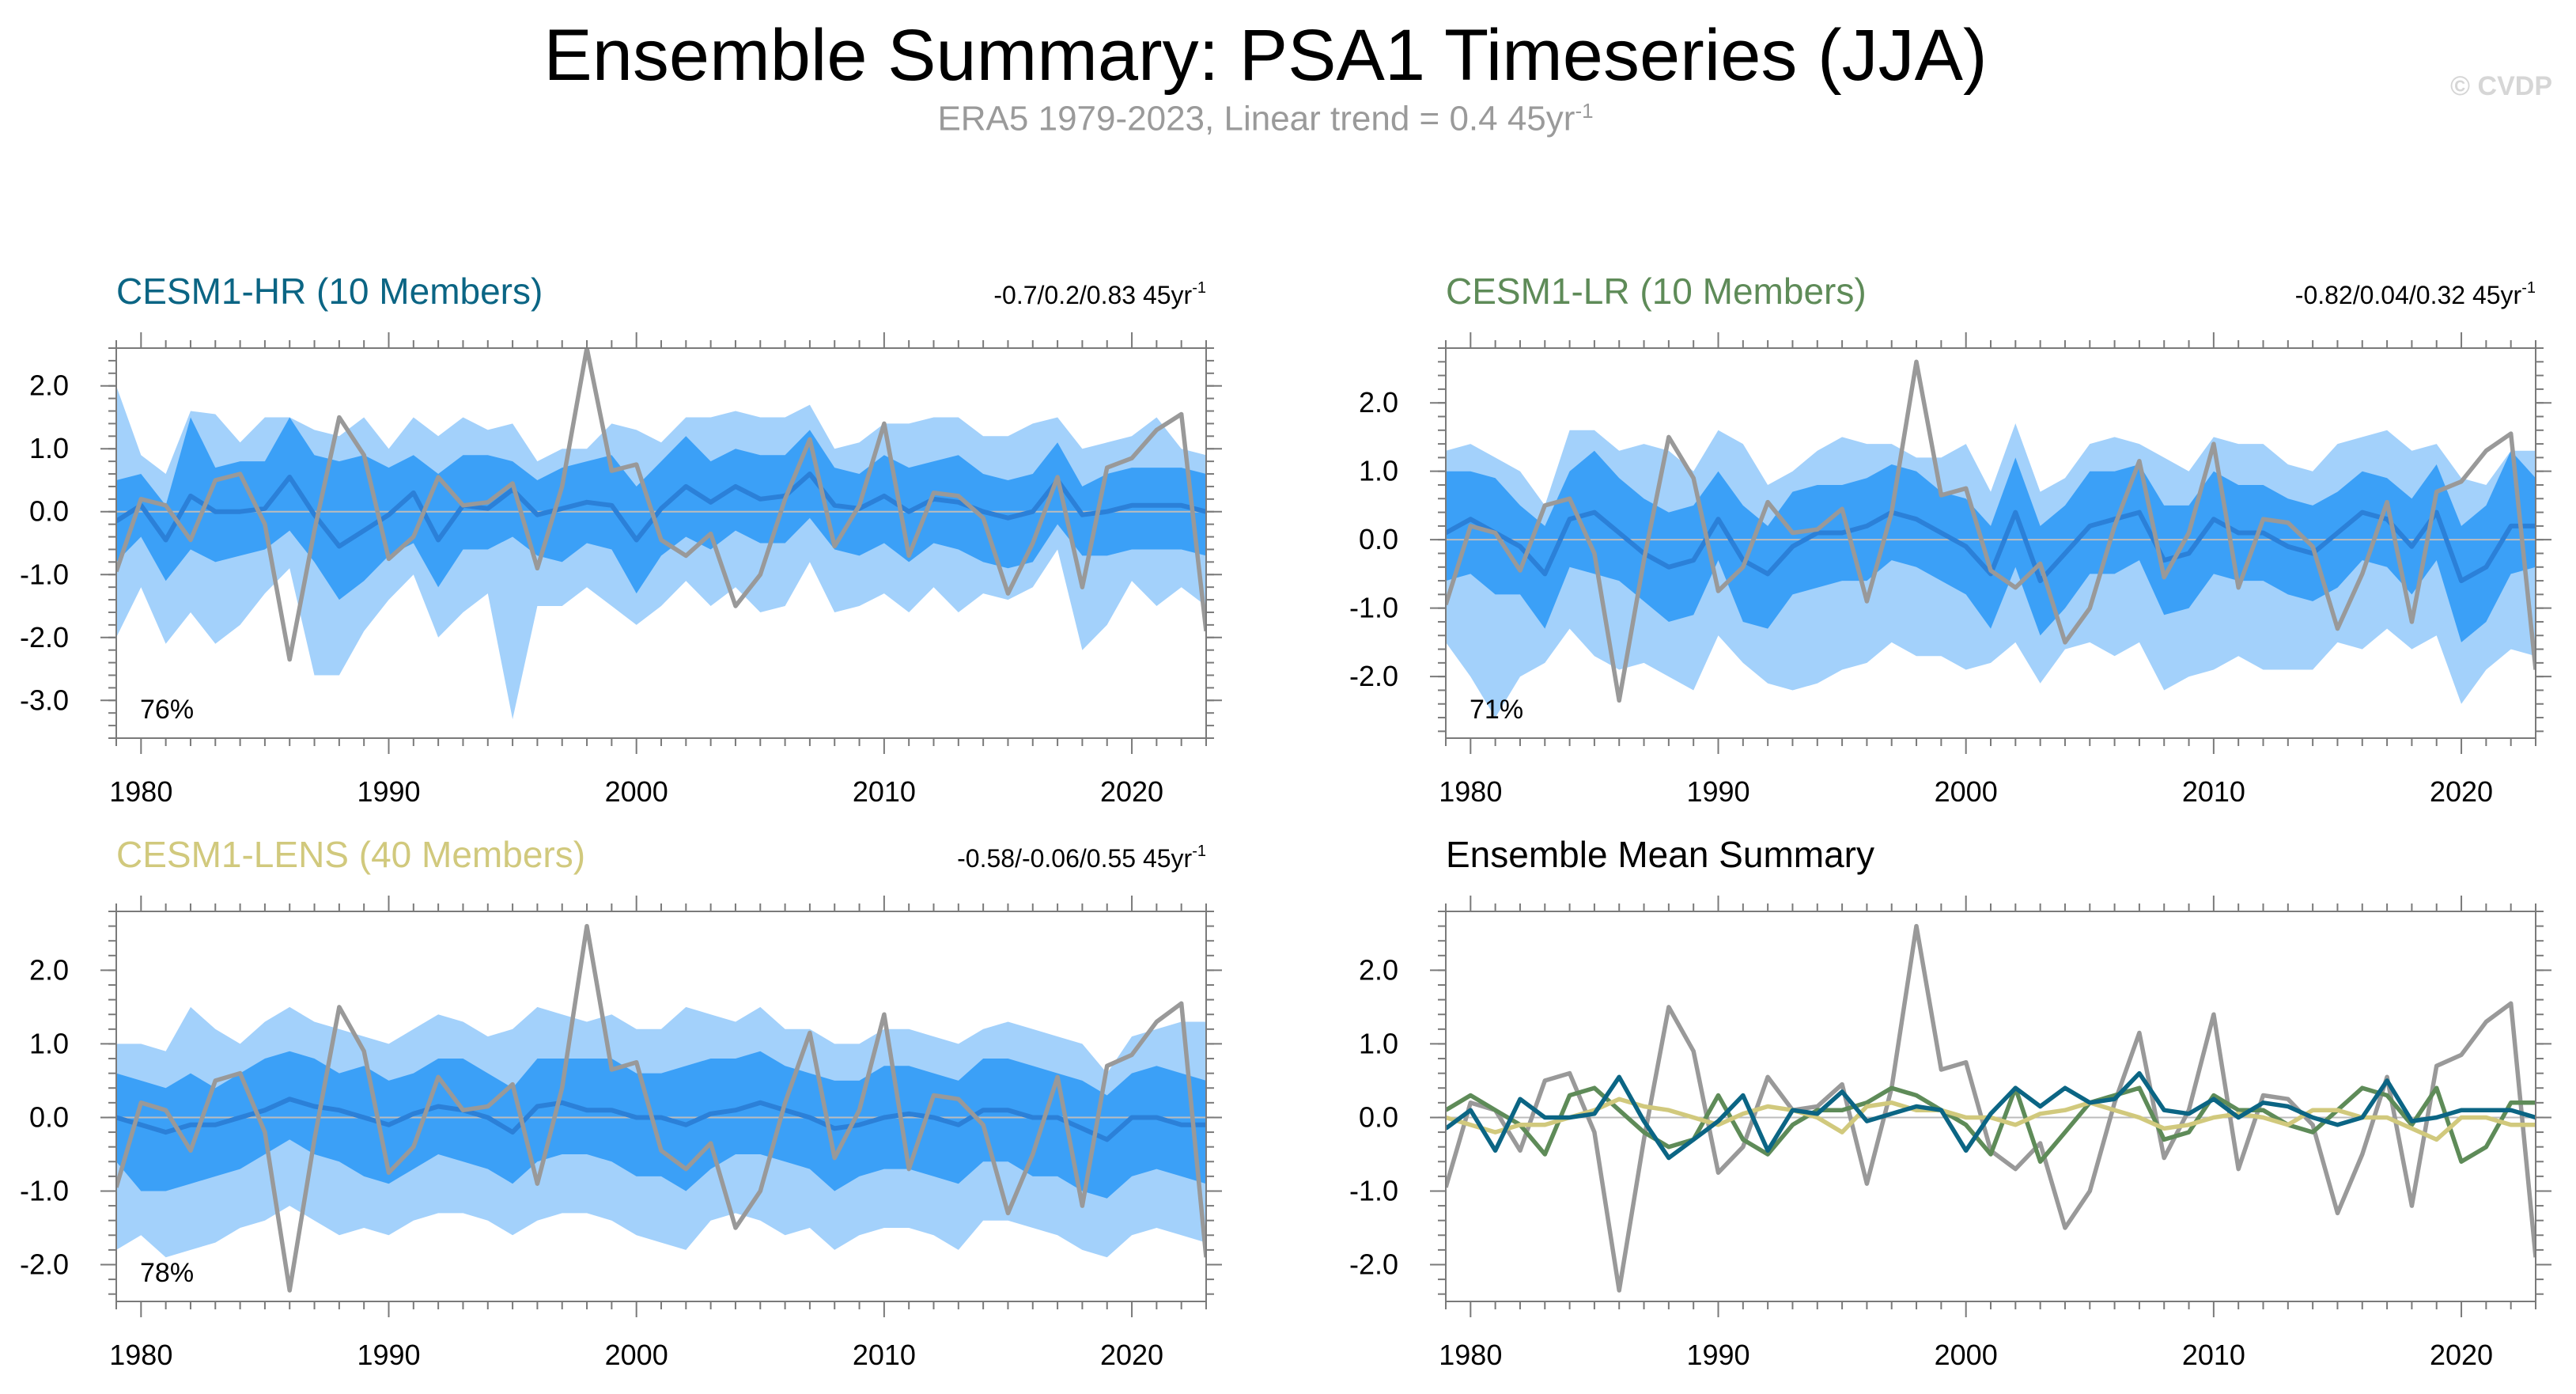 Image resolution: width=2576 pixels, height=1394 pixels. I want to click on figure-title: Ensemble Summary: PSA1 Timeseries (JJA), so click(1265, 55).